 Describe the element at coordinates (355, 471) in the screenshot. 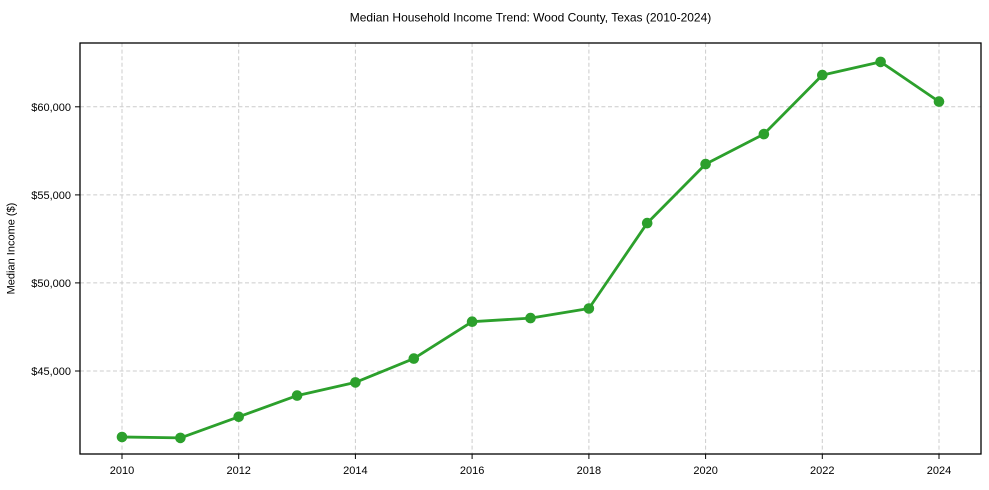

I see `x-tick-label: 2014` at that location.